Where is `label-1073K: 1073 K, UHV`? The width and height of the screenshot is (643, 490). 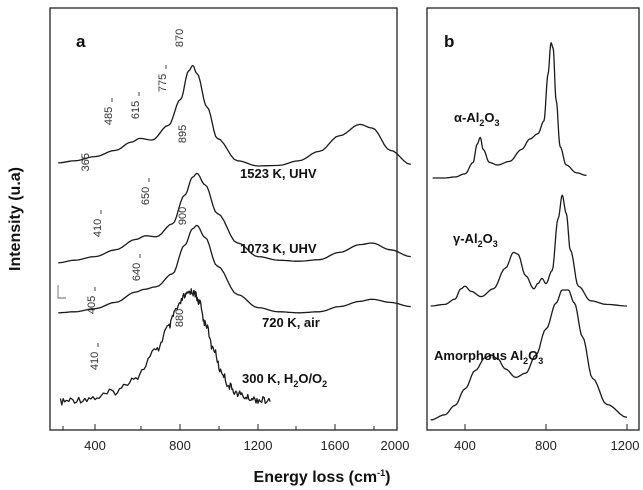
label-1073K: 1073 K, UHV is located at coordinates (278, 248).